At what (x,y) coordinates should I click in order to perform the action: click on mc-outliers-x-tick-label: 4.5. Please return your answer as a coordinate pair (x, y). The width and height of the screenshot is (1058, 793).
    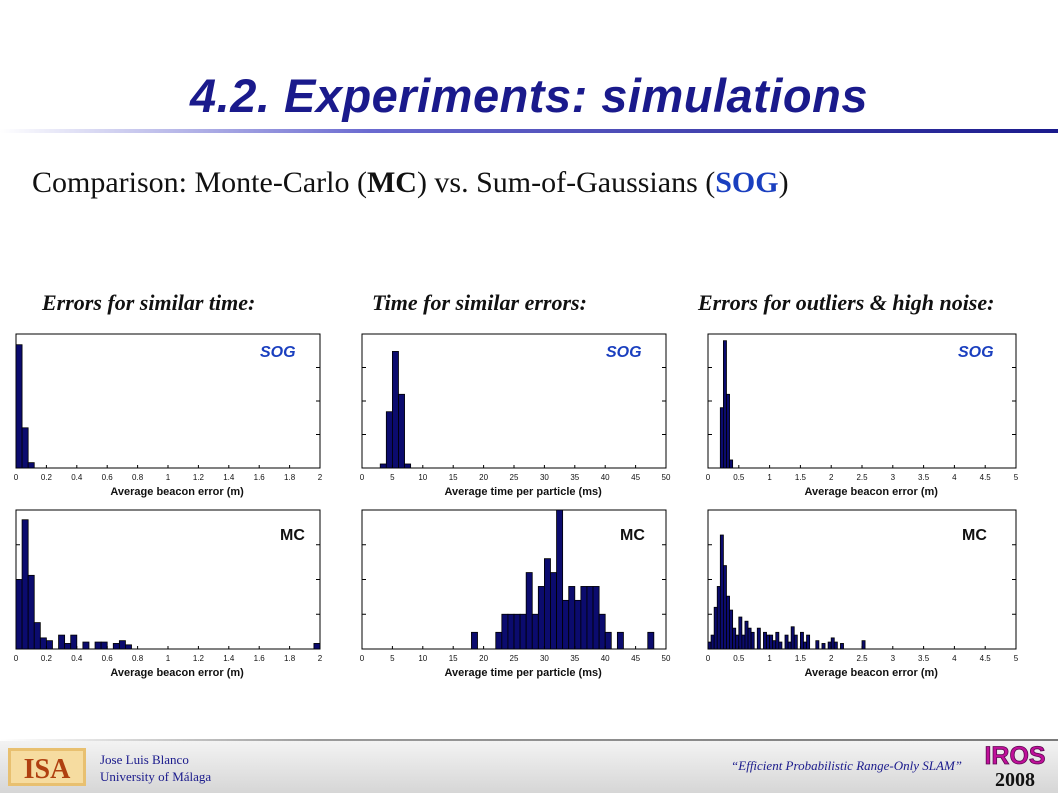
    Looking at the image, I should click on (986, 658).